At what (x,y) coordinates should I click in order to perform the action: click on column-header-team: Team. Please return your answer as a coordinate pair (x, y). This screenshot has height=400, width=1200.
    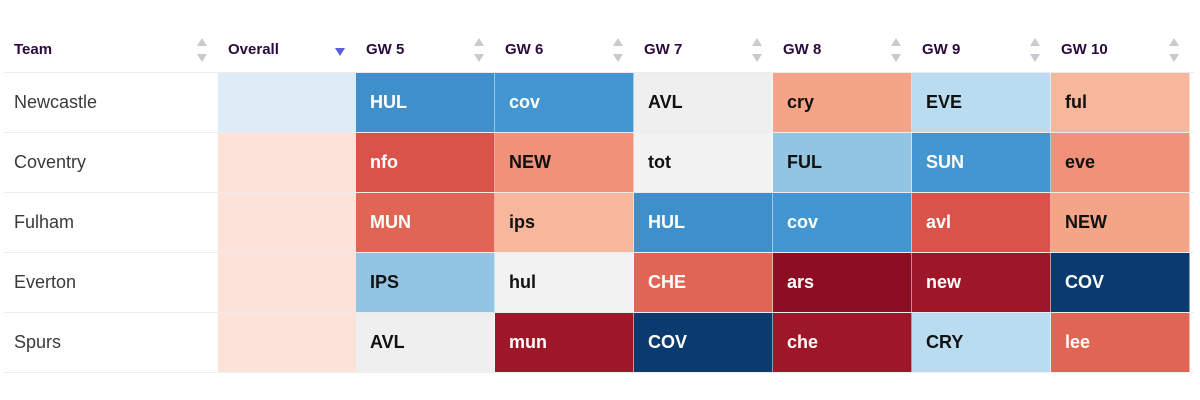
    Looking at the image, I should click on (111, 50).